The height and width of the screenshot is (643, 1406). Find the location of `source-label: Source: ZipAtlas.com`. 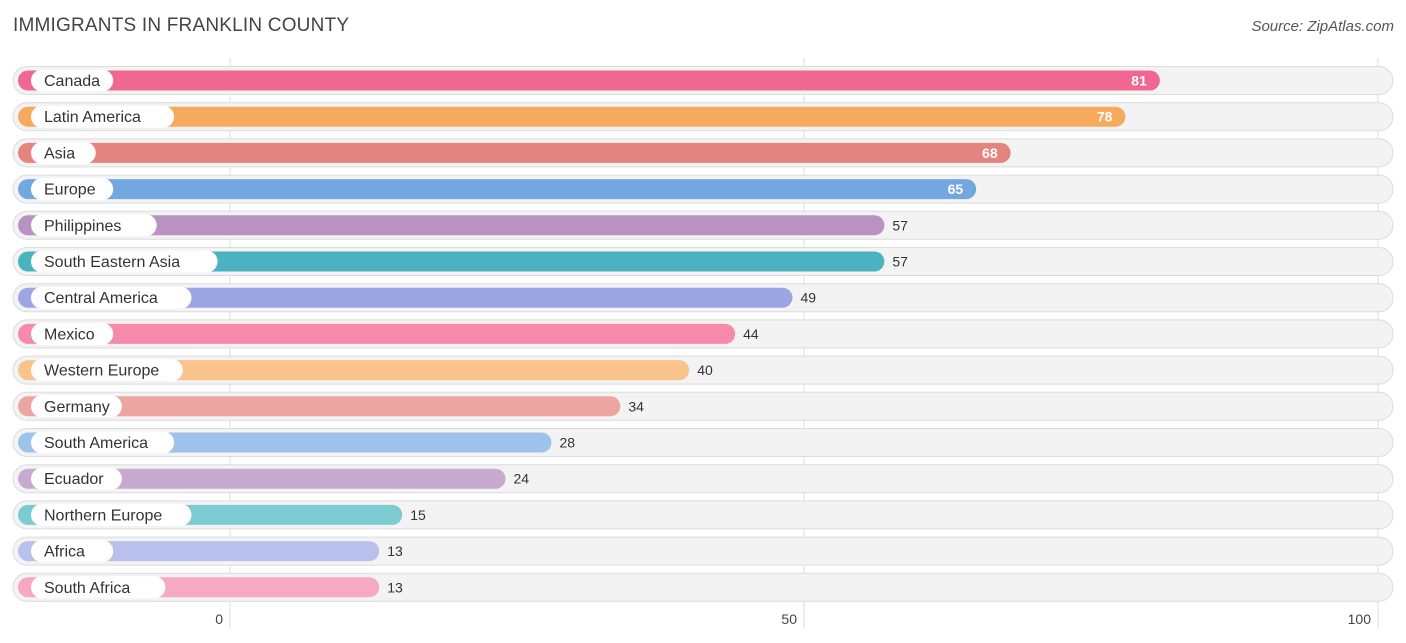

source-label: Source: ZipAtlas.com is located at coordinates (1322, 26).